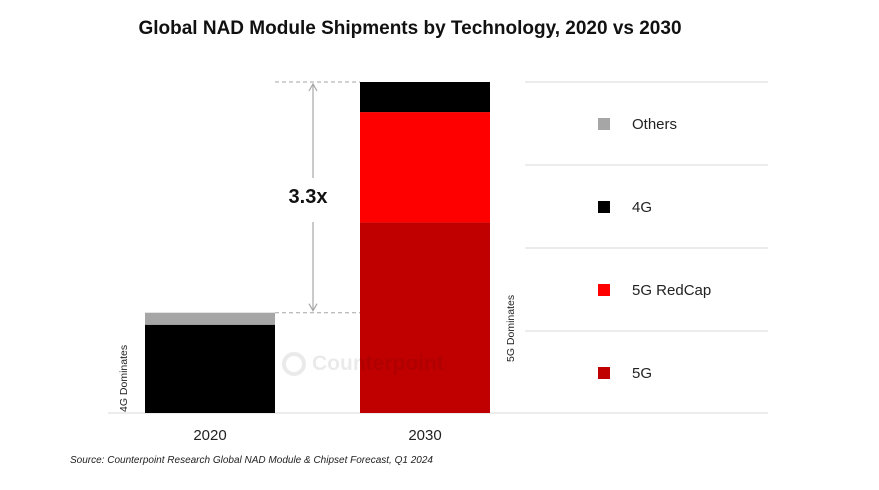  What do you see at coordinates (655, 124) in the screenshot?
I see `legend-label-others: Others` at bounding box center [655, 124].